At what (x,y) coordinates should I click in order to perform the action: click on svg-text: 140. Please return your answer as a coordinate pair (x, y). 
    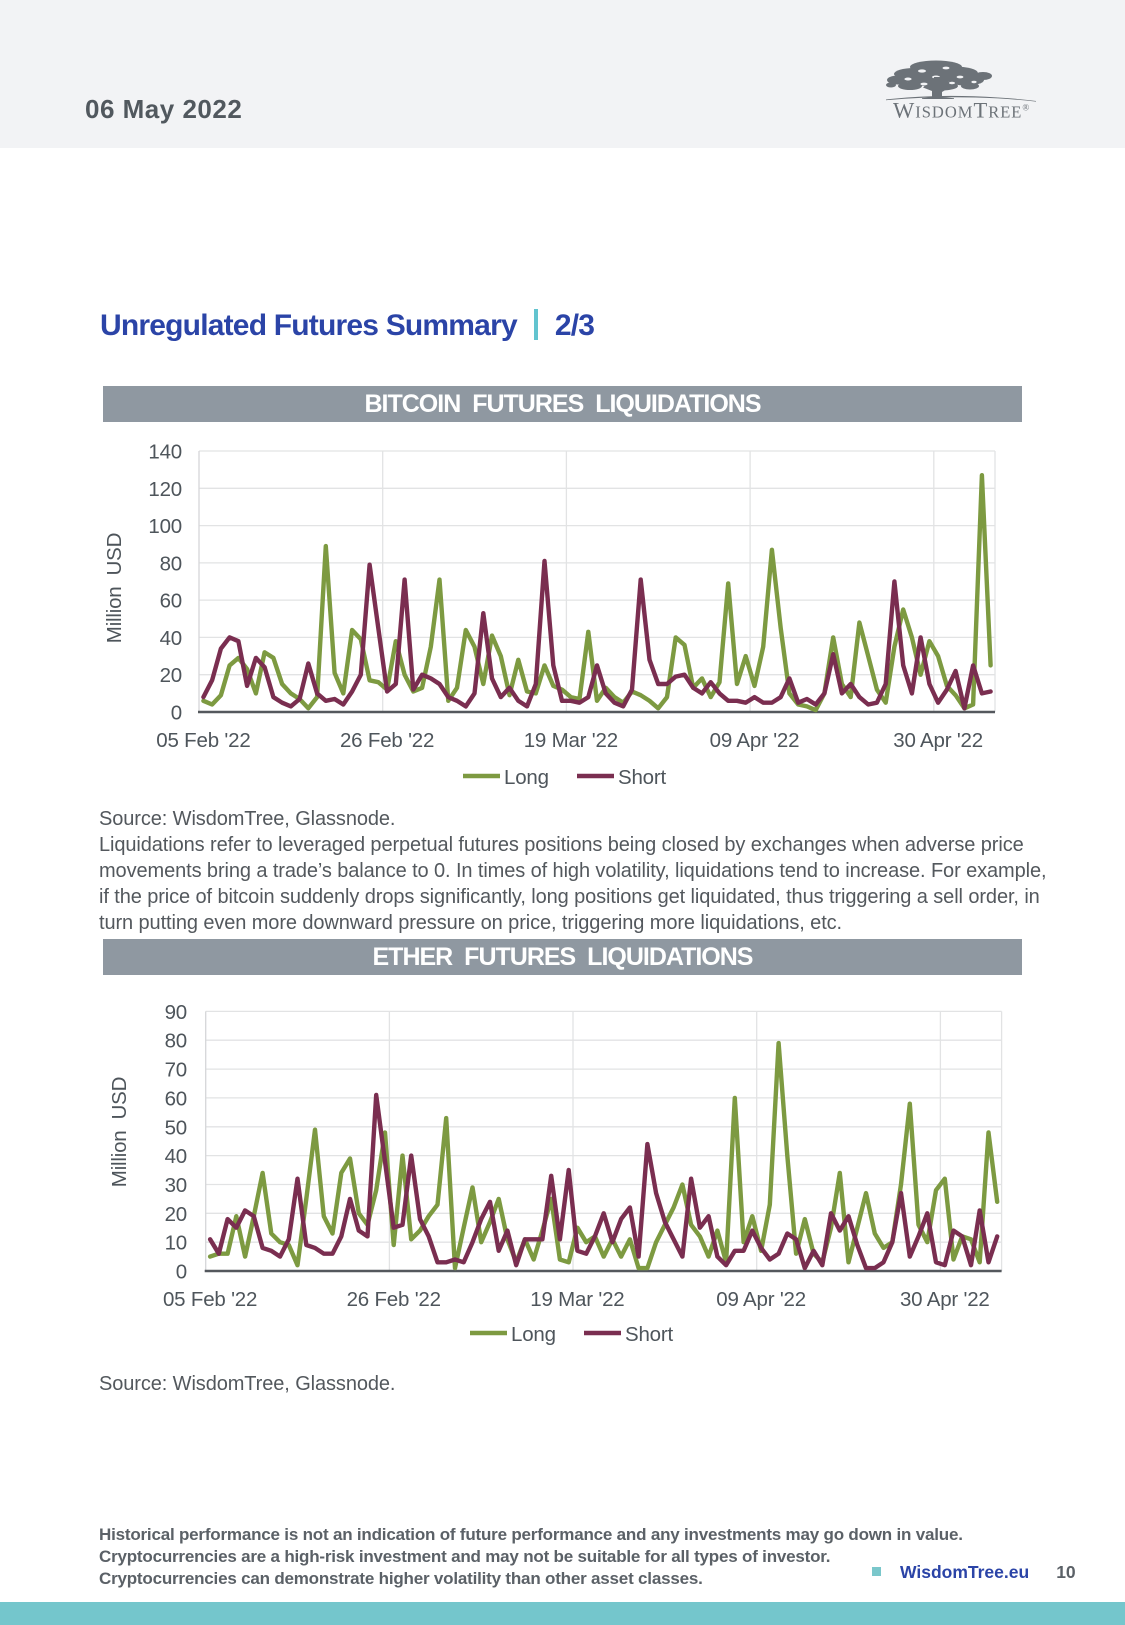
    Looking at the image, I should click on (165, 452).